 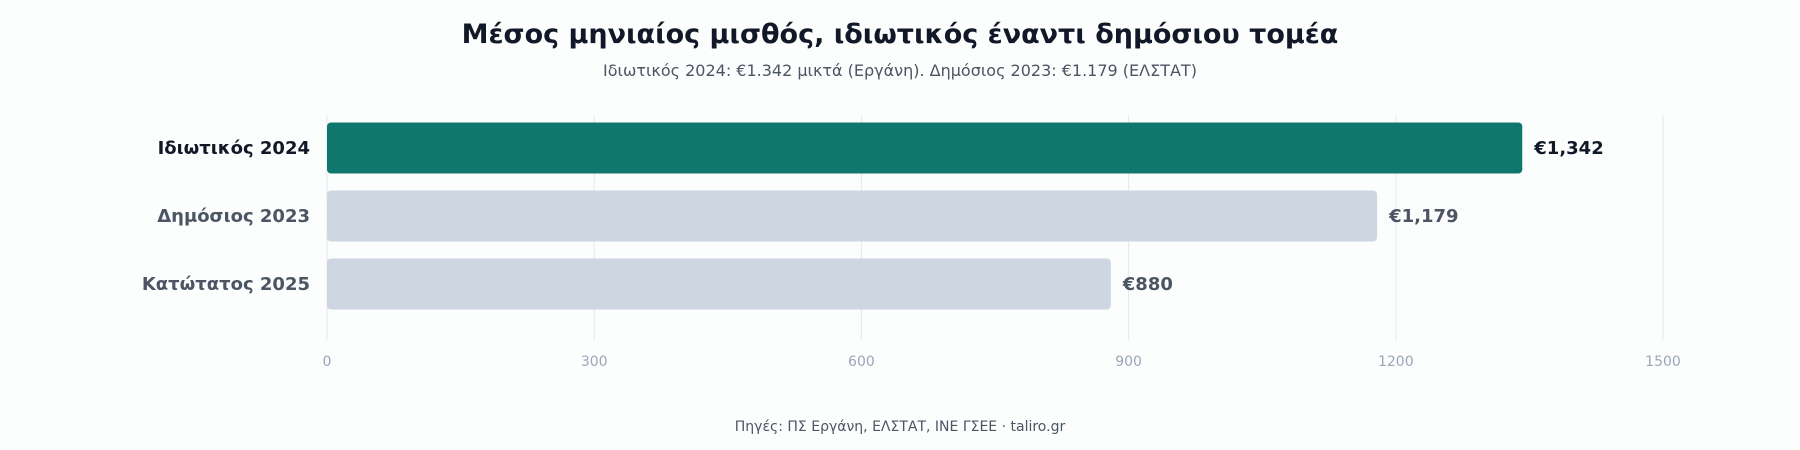 I want to click on category-label: Ιδιωτικός 2024, so click(x=234, y=148).